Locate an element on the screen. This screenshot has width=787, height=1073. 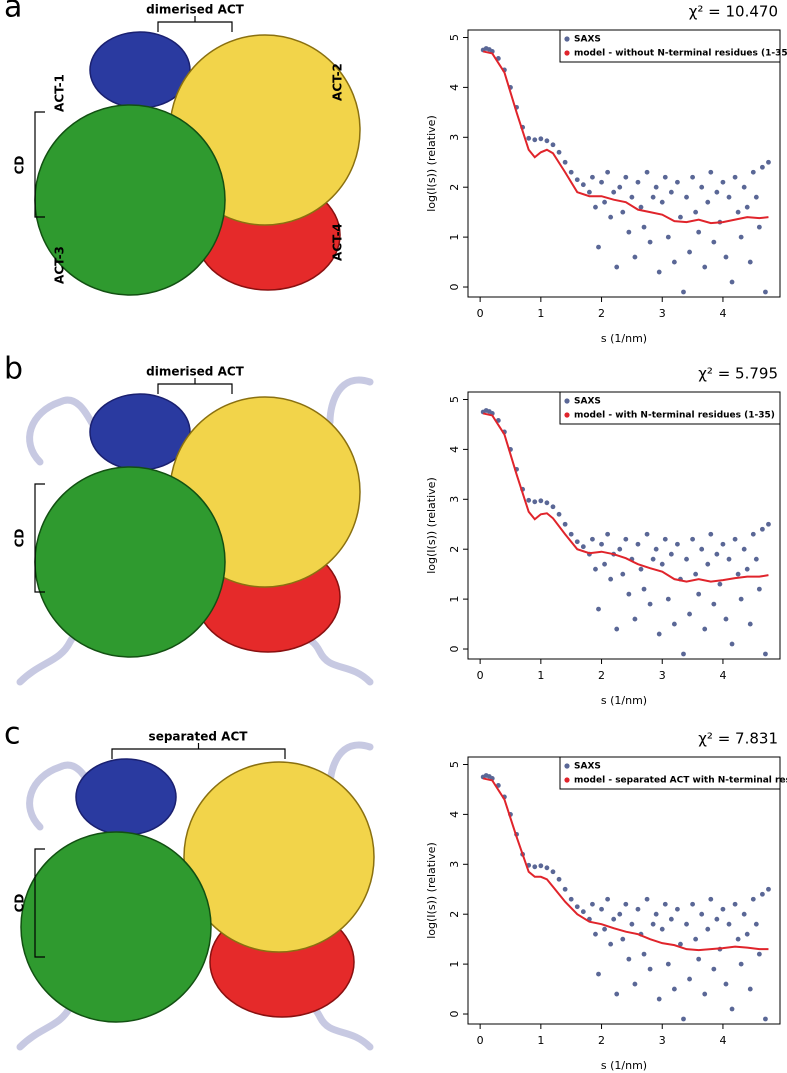
legend-marker is located at coordinates (567, 53).